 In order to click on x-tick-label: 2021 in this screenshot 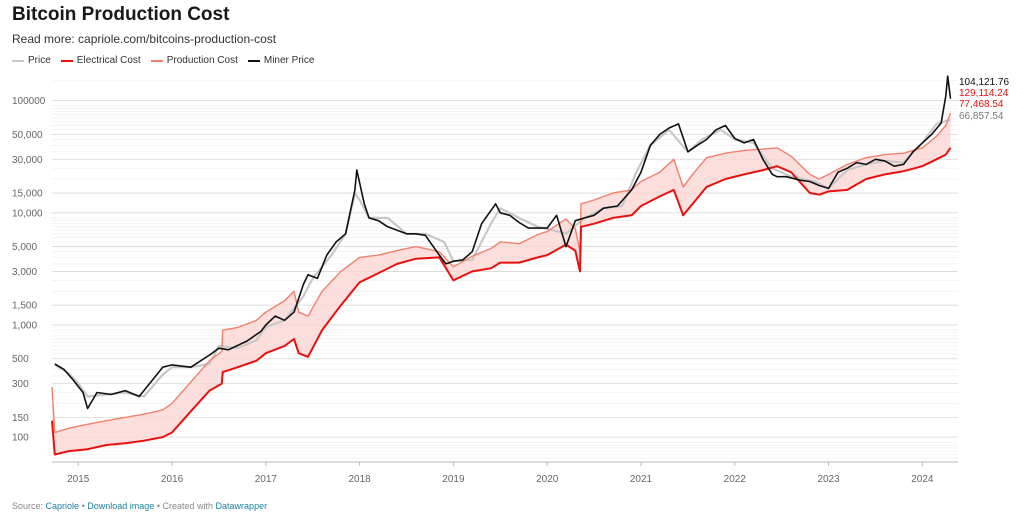, I will do `click(641, 479)`.